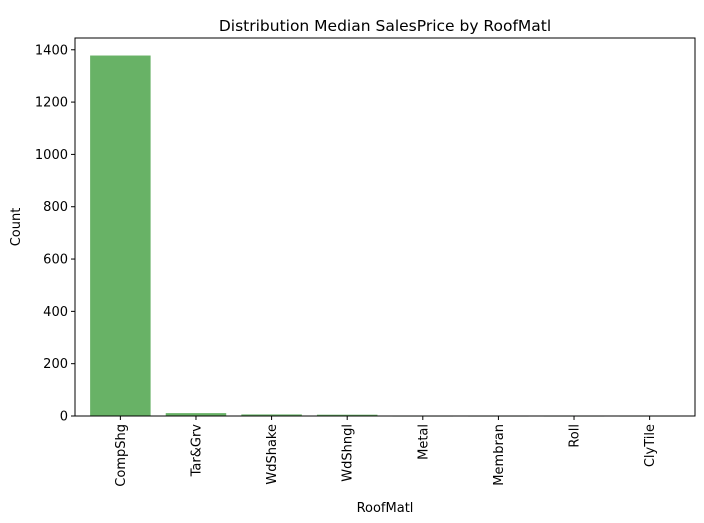 The width and height of the screenshot is (704, 523). I want to click on x-tick-label: CompShg, so click(121, 455).